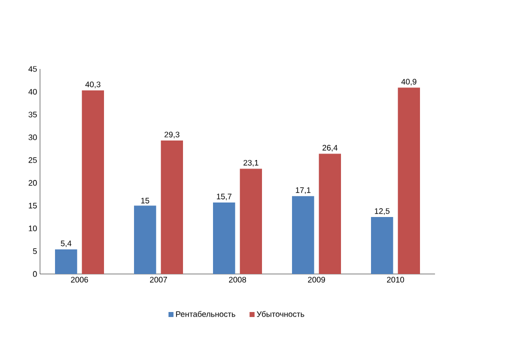  Describe the element at coordinates (408, 82) in the screenshot. I see `data-label: 40,9` at that location.